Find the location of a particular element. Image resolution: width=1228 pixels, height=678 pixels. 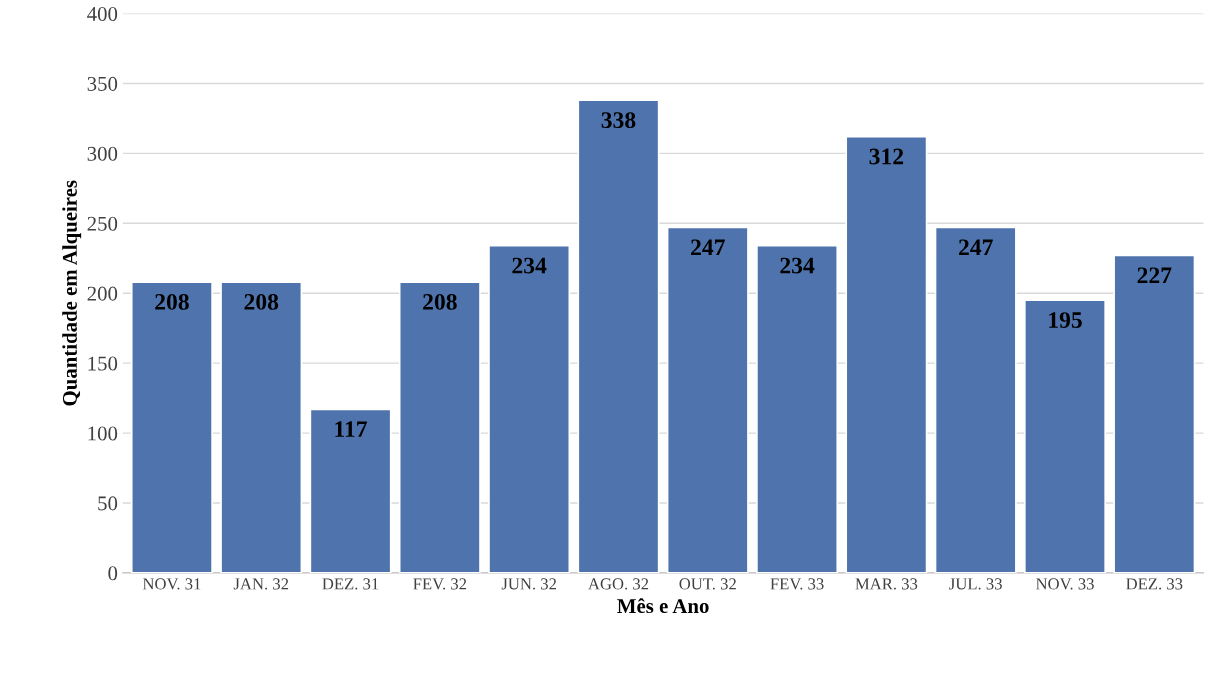

x-tick-label: MAR. 33 is located at coordinates (886, 584).